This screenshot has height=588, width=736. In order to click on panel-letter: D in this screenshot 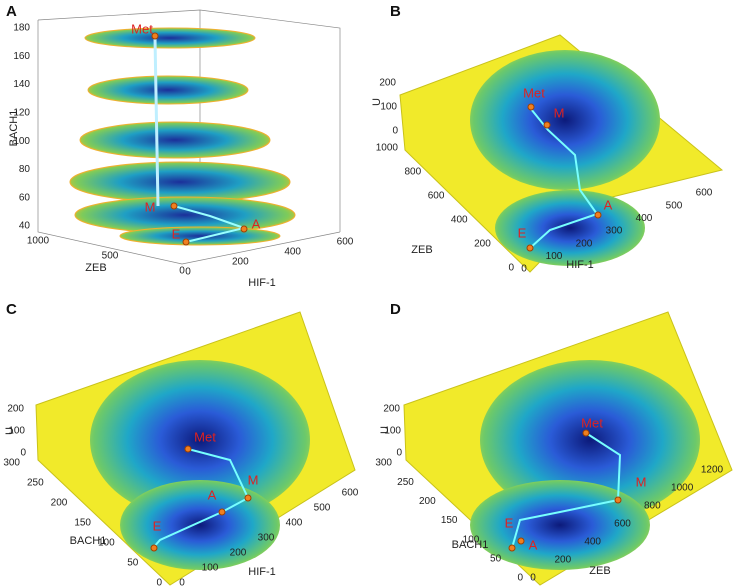, I will do `click(395, 309)`.